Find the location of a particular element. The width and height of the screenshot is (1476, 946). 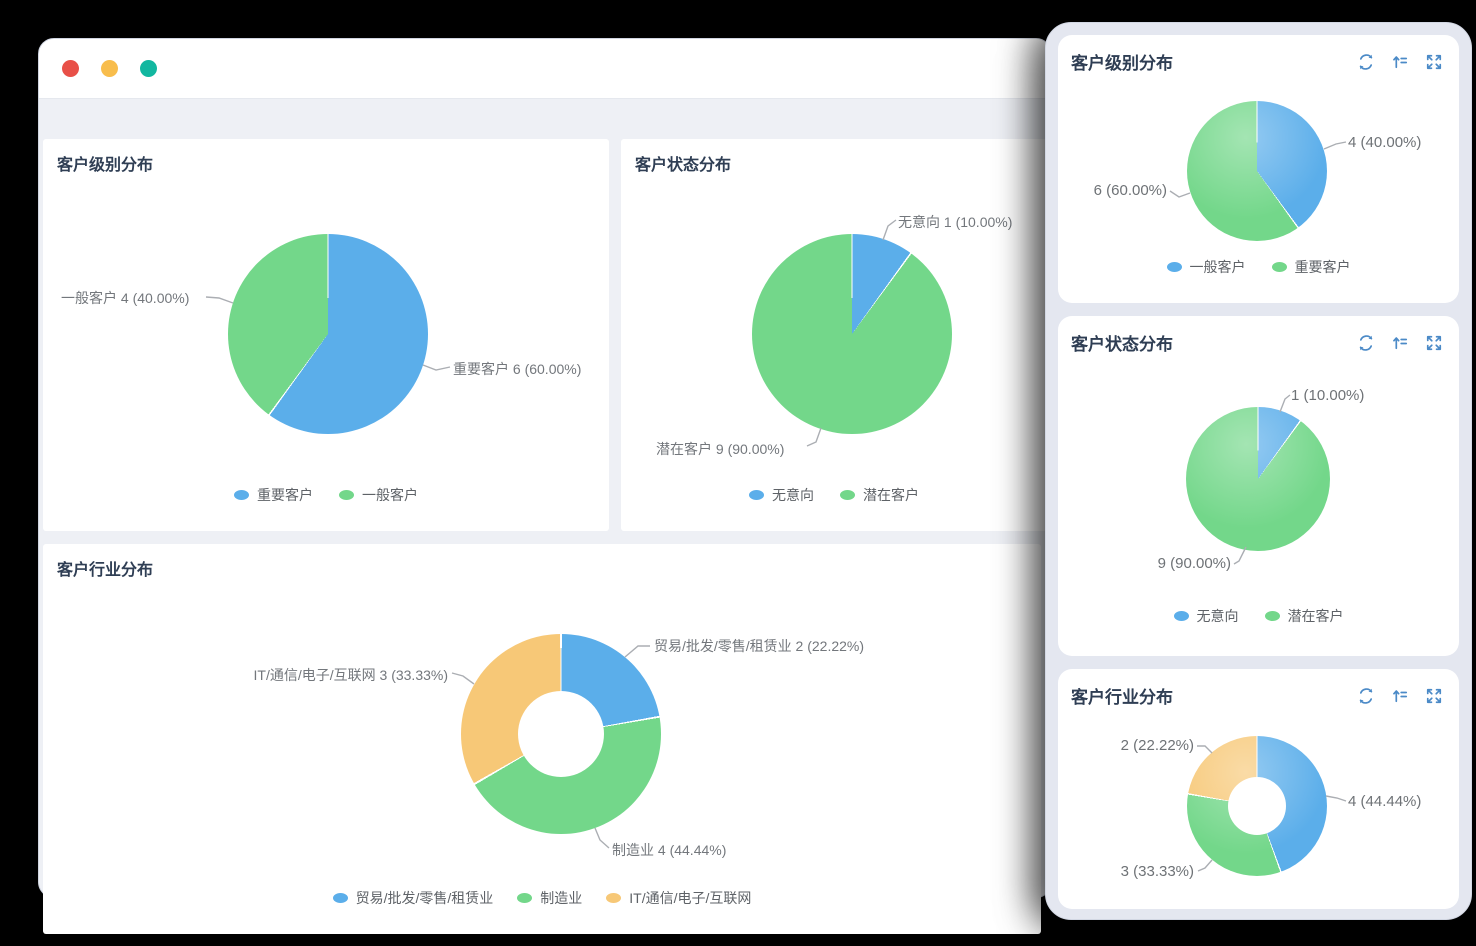

chart-legend: 一般客户 重要客户 is located at coordinates (1258, 267).